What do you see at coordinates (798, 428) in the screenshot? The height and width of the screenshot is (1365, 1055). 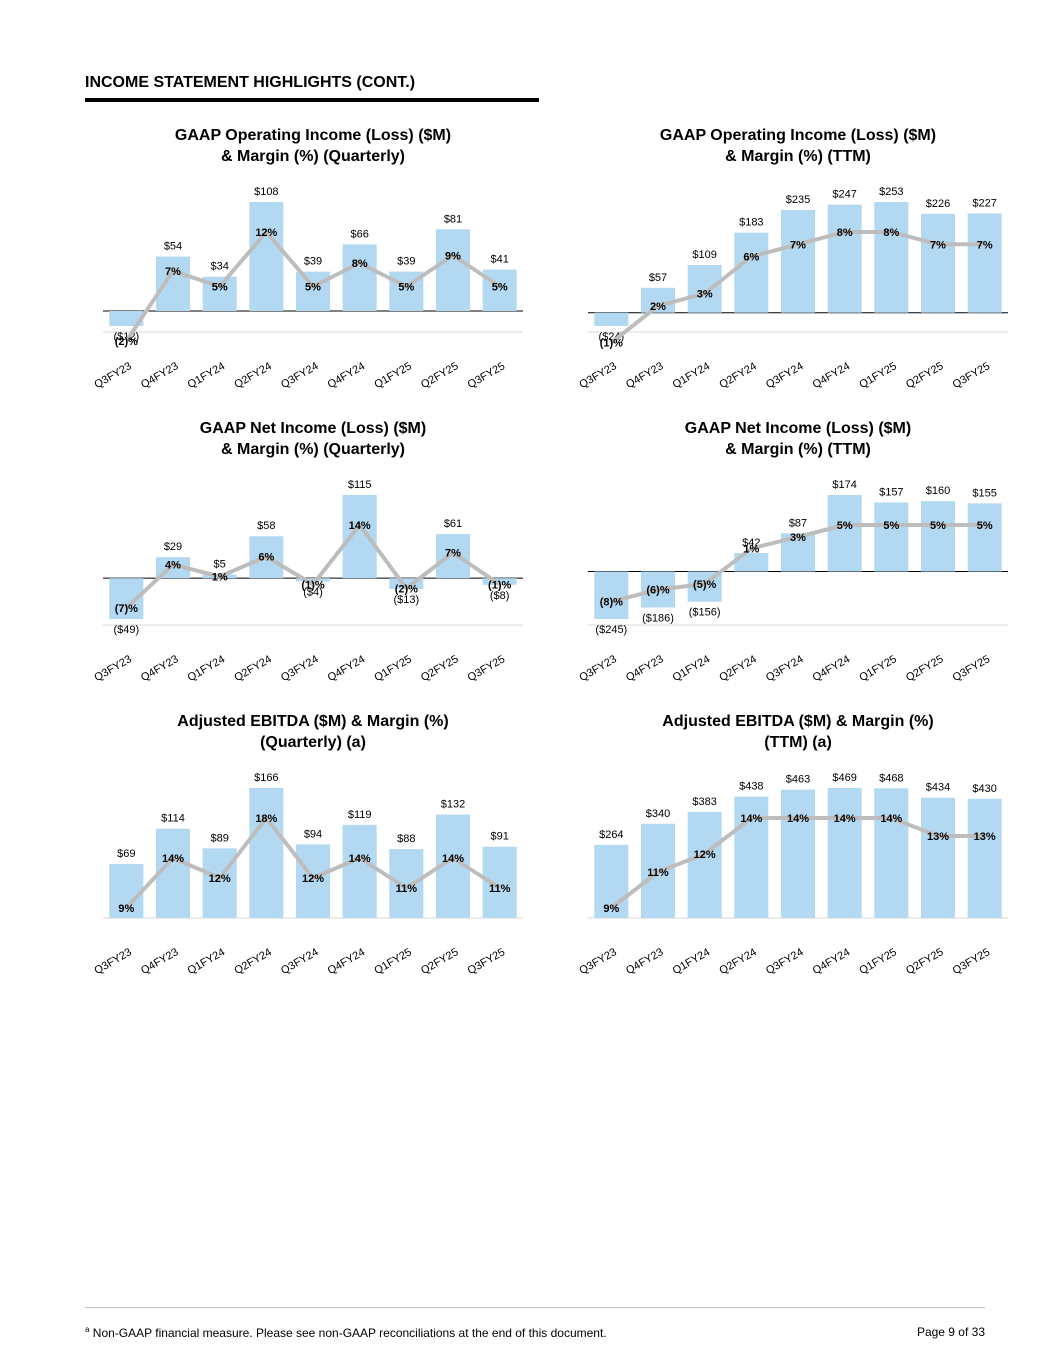 I see `chart-title-line: GAAP Net Income (Loss) ($M)` at bounding box center [798, 428].